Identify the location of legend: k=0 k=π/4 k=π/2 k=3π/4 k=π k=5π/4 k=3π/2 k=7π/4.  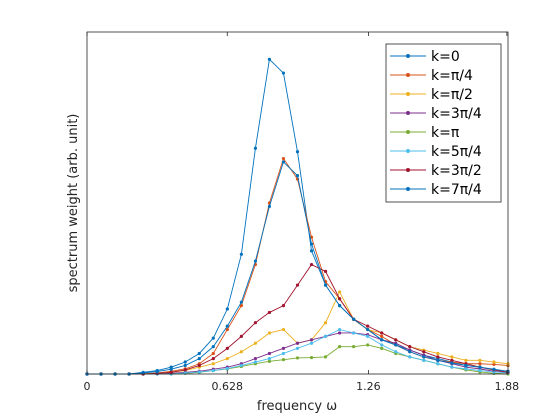
(443, 123).